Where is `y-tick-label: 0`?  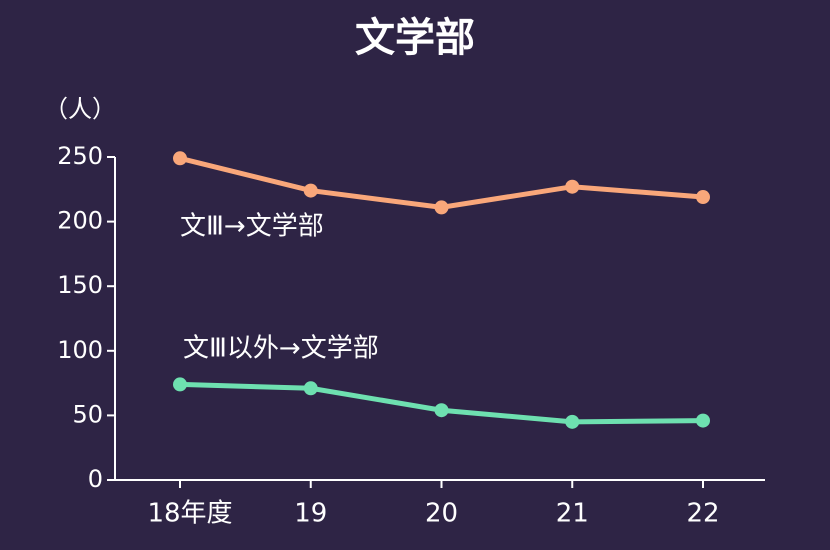 y-tick-label: 0 is located at coordinates (95, 479).